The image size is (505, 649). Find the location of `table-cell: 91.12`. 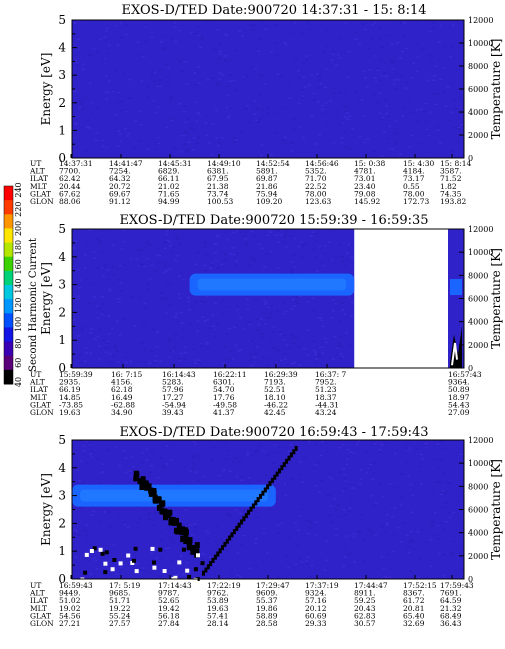

table-cell: 91.12 is located at coordinates (120, 201).